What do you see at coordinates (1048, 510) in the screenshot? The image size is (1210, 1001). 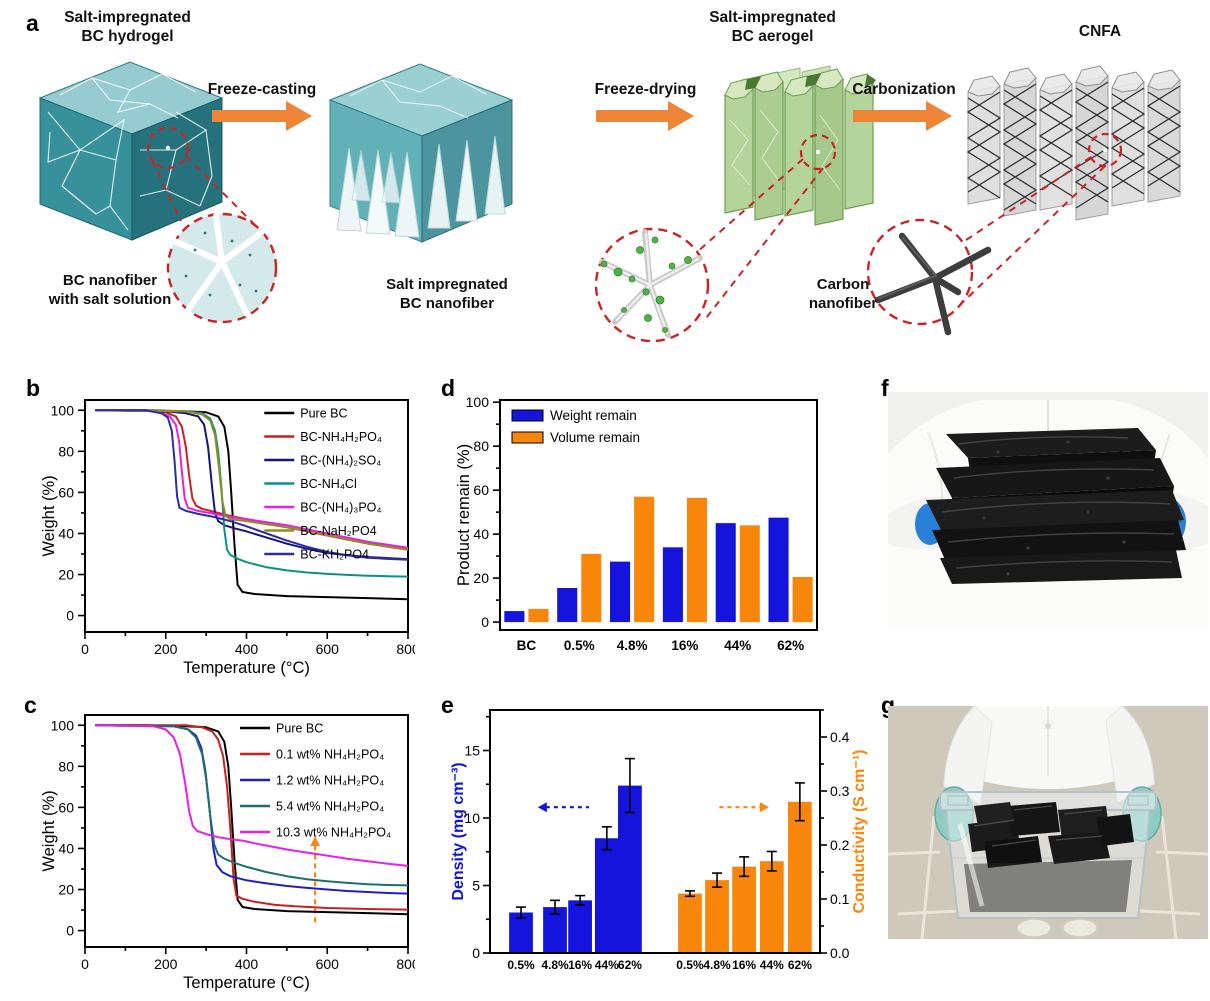 I see `photo-carbon-aerogel-stack` at bounding box center [1048, 510].